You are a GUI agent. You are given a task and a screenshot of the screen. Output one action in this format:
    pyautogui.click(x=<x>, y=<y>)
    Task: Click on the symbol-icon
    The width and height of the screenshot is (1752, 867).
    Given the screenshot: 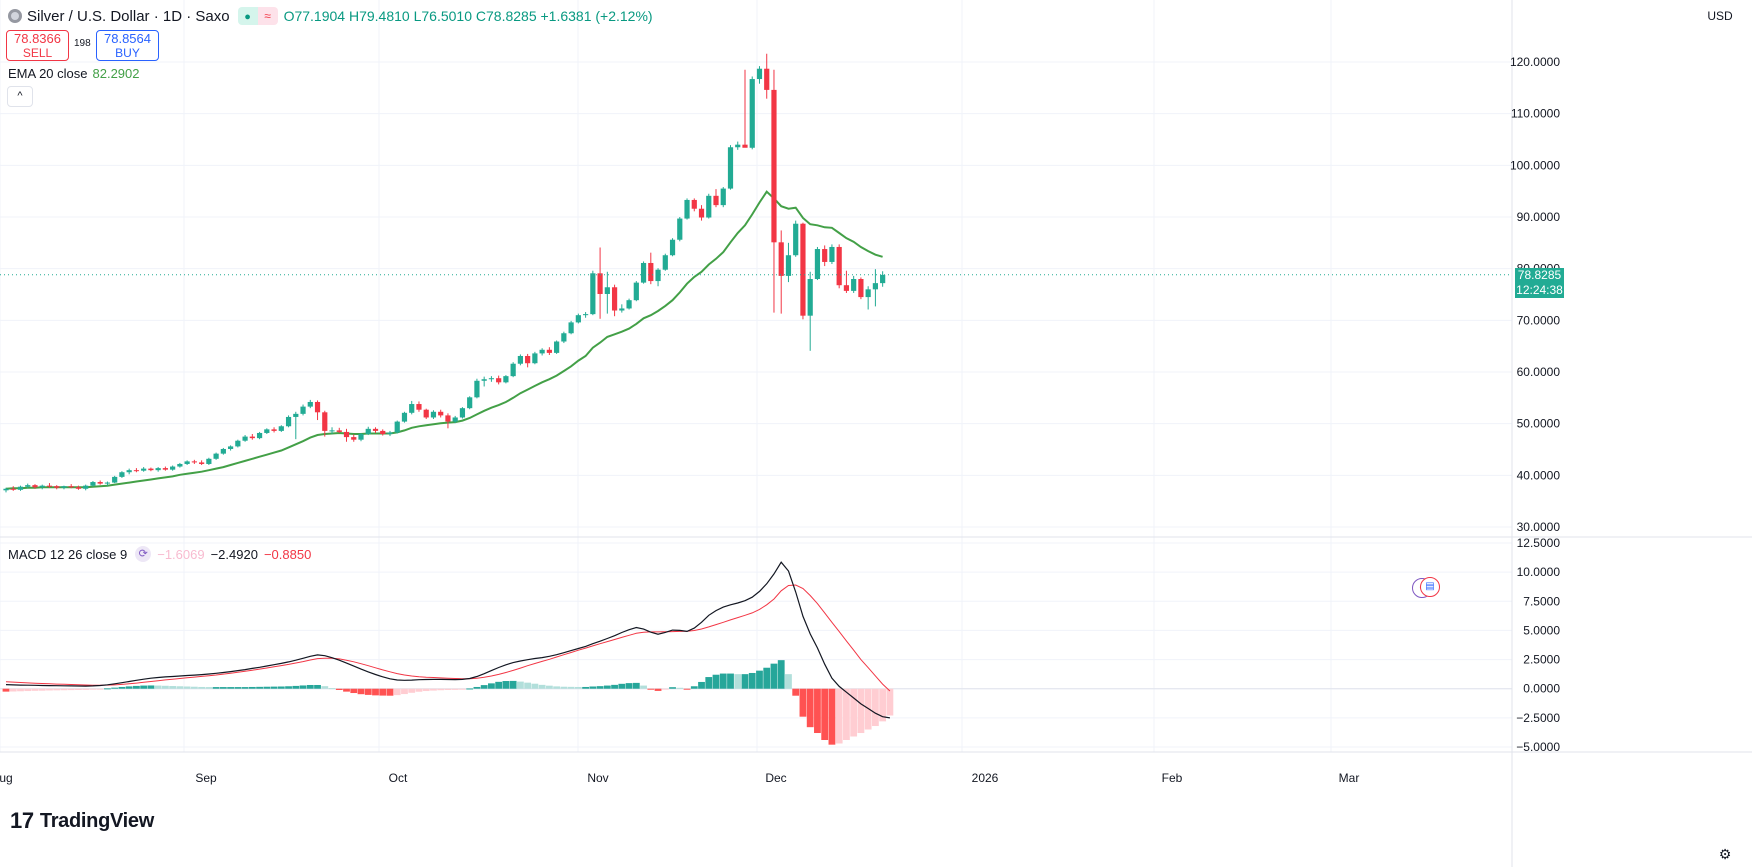 What is the action you would take?
    pyautogui.click(x=15, y=16)
    